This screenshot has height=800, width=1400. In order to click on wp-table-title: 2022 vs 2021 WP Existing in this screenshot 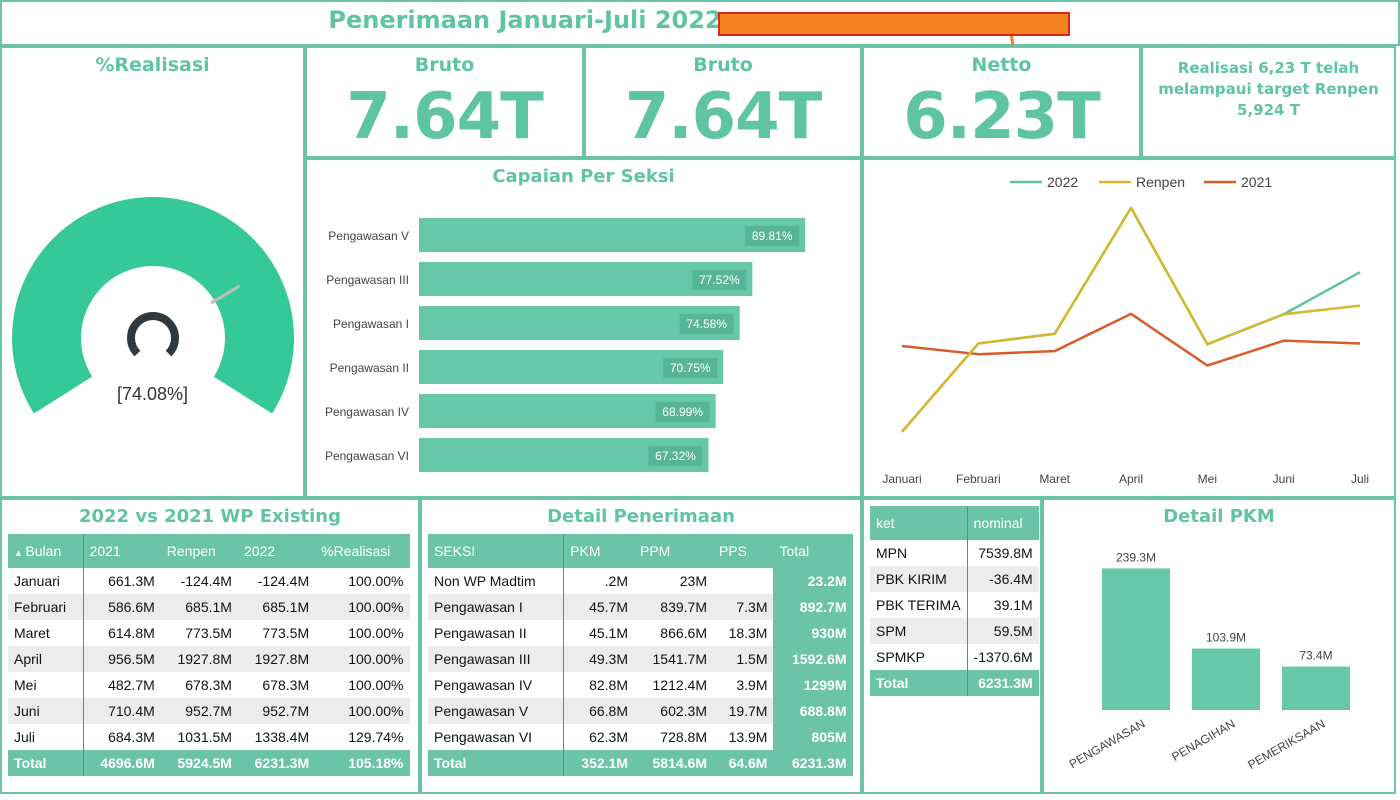, I will do `click(210, 516)`.